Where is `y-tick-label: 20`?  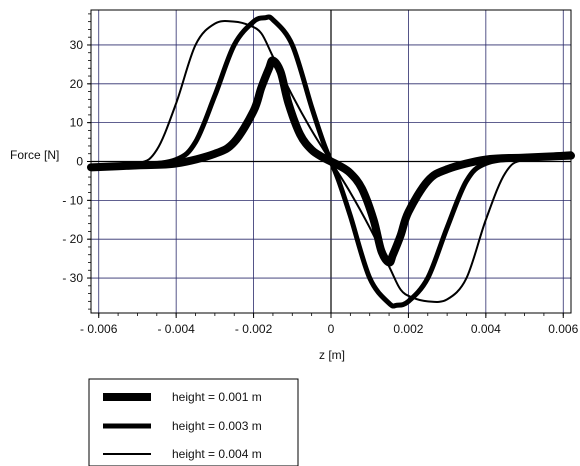 y-tick-label: 20 is located at coordinates (77, 84).